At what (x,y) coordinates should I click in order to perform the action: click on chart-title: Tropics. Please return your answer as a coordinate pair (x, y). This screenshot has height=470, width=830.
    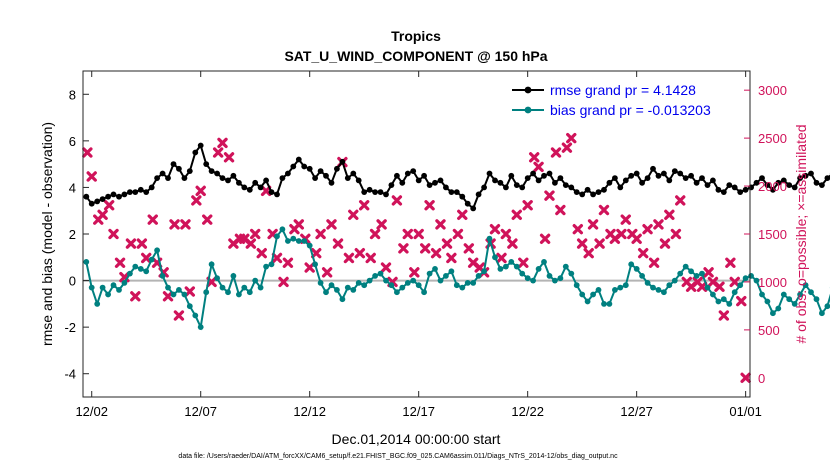
    Looking at the image, I should click on (416, 36).